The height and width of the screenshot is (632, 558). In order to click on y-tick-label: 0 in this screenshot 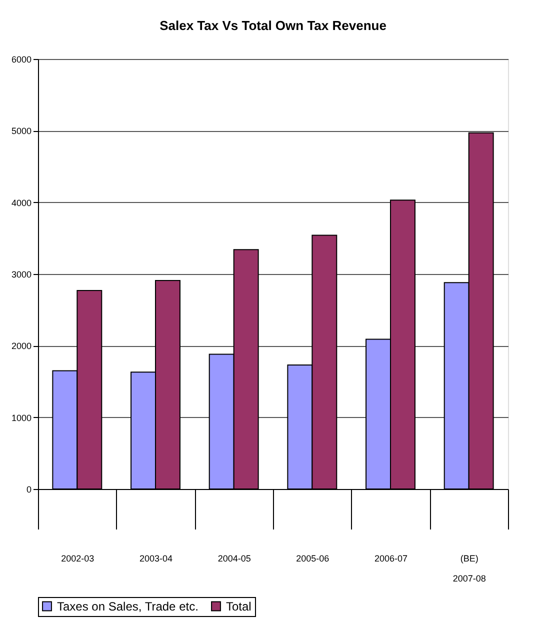, I will do `click(29, 489)`.